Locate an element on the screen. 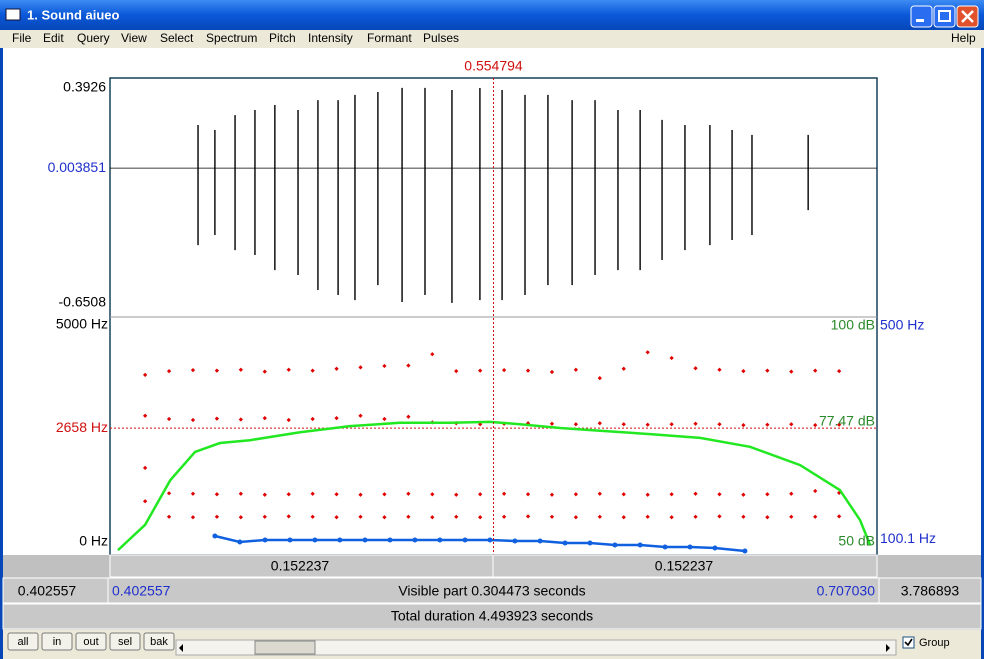  window-icon is located at coordinates (13, 14).